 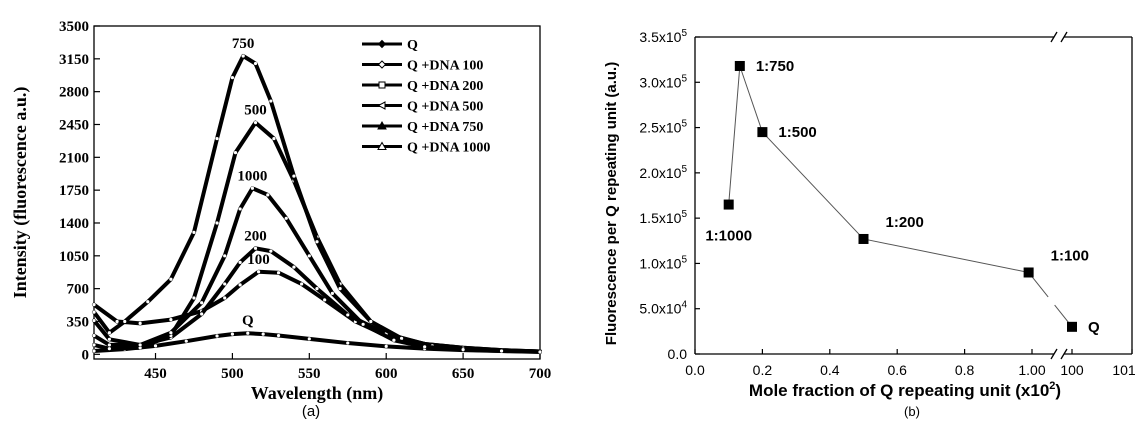 I want to click on y-axis-title: Intensity (fluorescence a.u.), so click(x=20, y=193).